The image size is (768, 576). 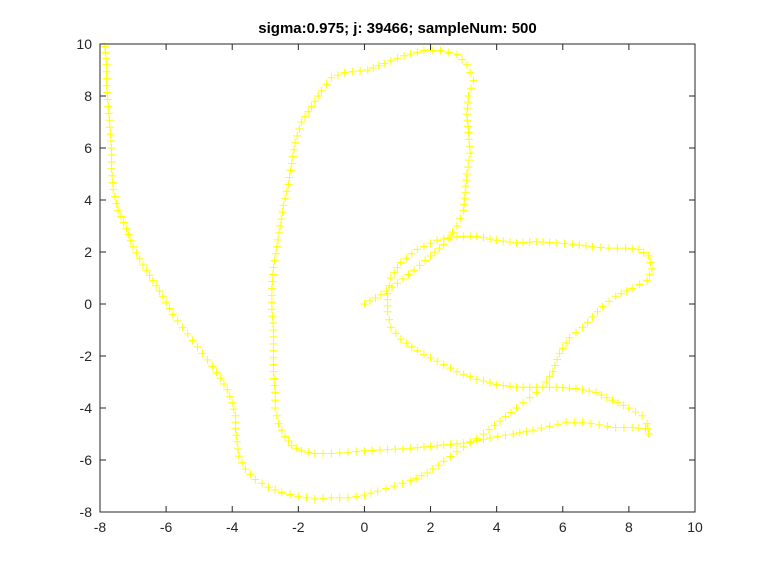 What do you see at coordinates (695, 527) in the screenshot?
I see `x-tick-label-9: 10` at bounding box center [695, 527].